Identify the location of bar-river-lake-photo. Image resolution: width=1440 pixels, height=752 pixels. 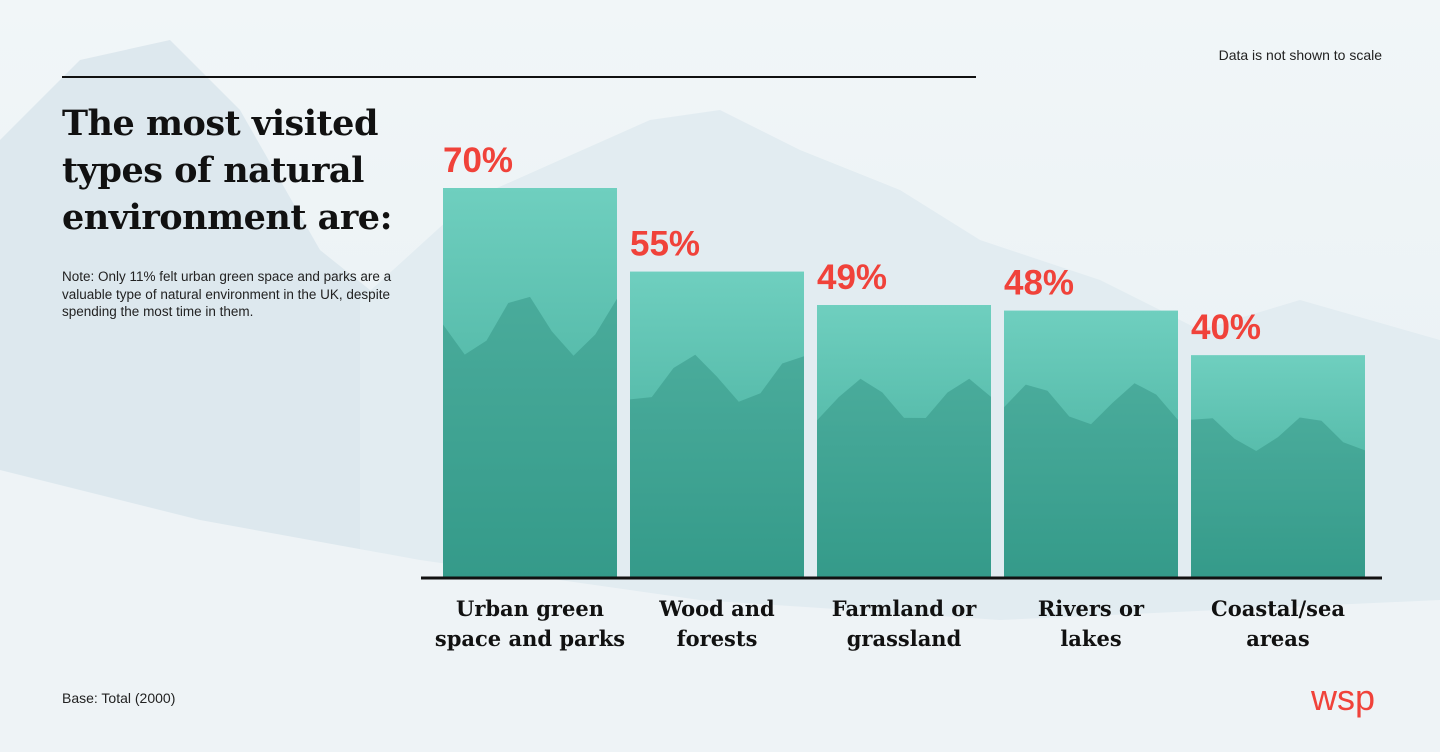
(1091, 444).